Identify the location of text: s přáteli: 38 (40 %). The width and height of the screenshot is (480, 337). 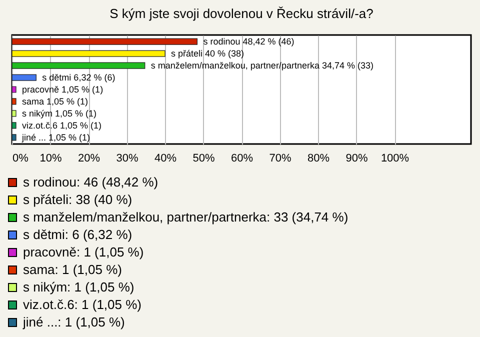
(77, 199).